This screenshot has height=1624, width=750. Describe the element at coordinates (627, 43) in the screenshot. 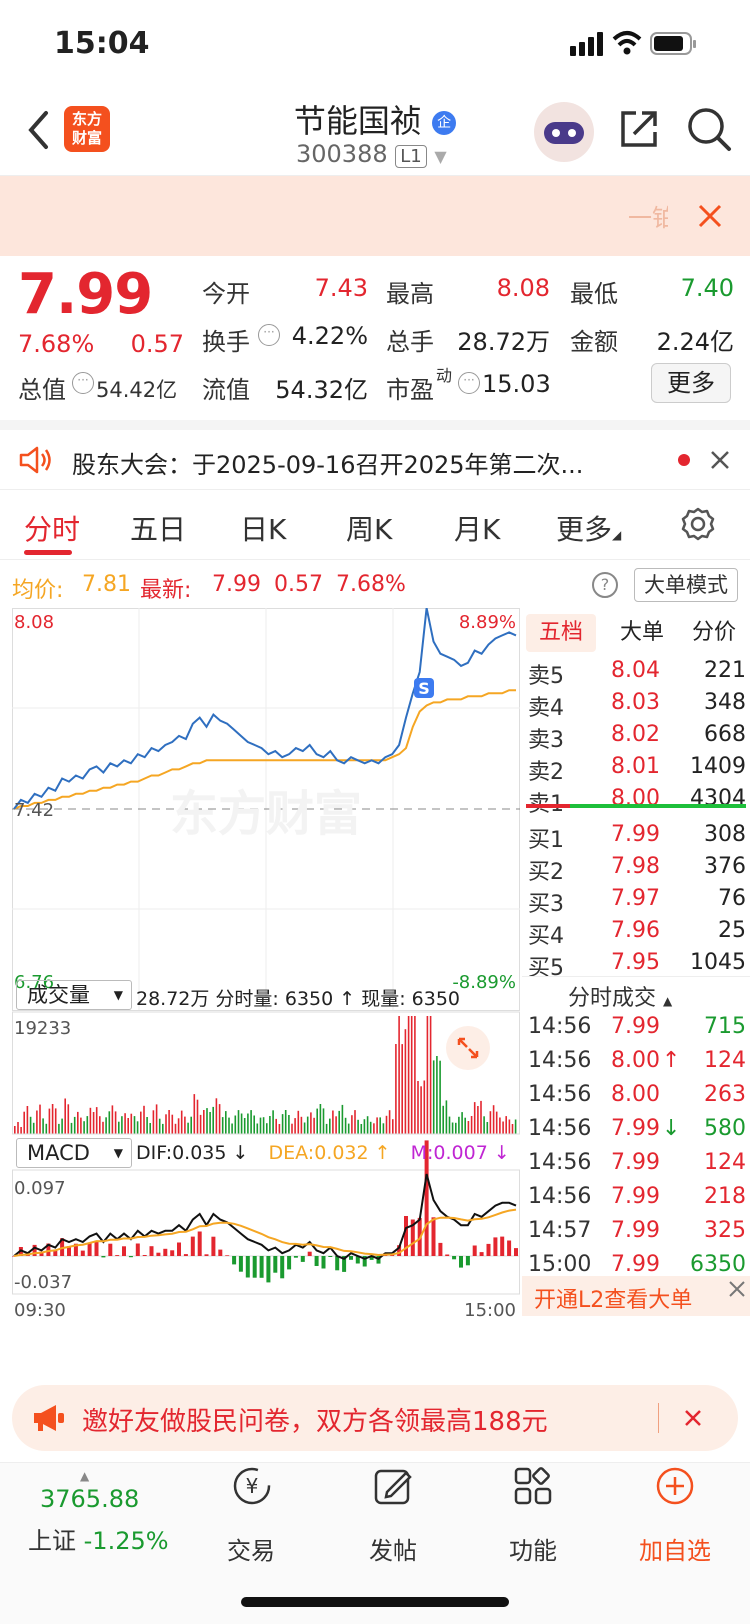

I see `wifi-icon` at that location.